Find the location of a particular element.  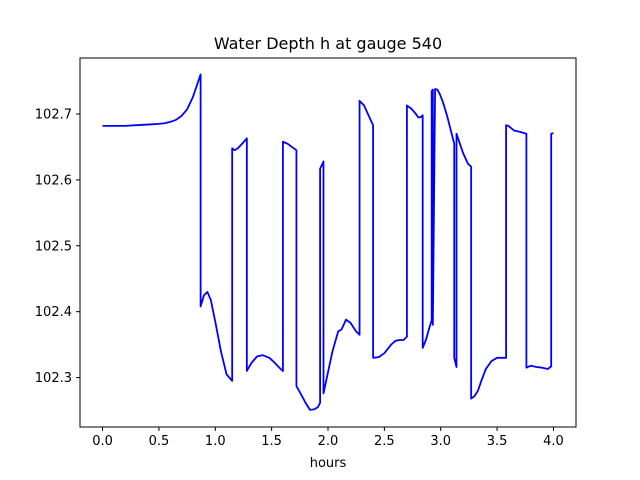

x-tick-label: 1.5 is located at coordinates (271, 441).